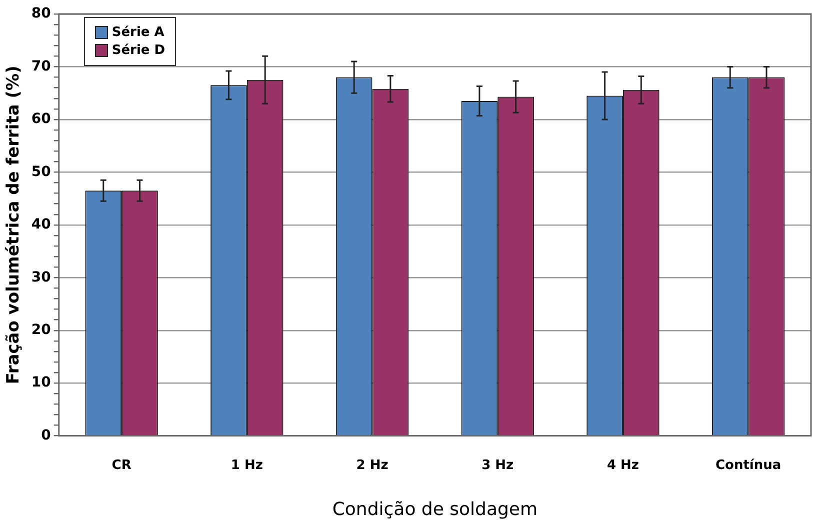 This screenshot has height=525, width=813. What do you see at coordinates (41, 330) in the screenshot?
I see `y-tick-label: 20` at bounding box center [41, 330].